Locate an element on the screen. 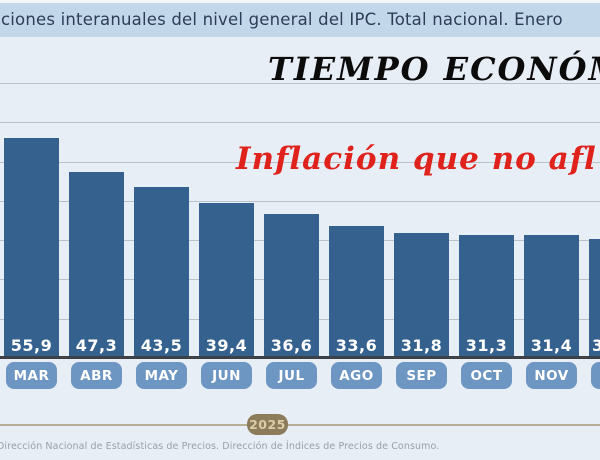 This screenshot has width=600, height=460. bar-value-label-nov: 31,4 is located at coordinates (551, 345).